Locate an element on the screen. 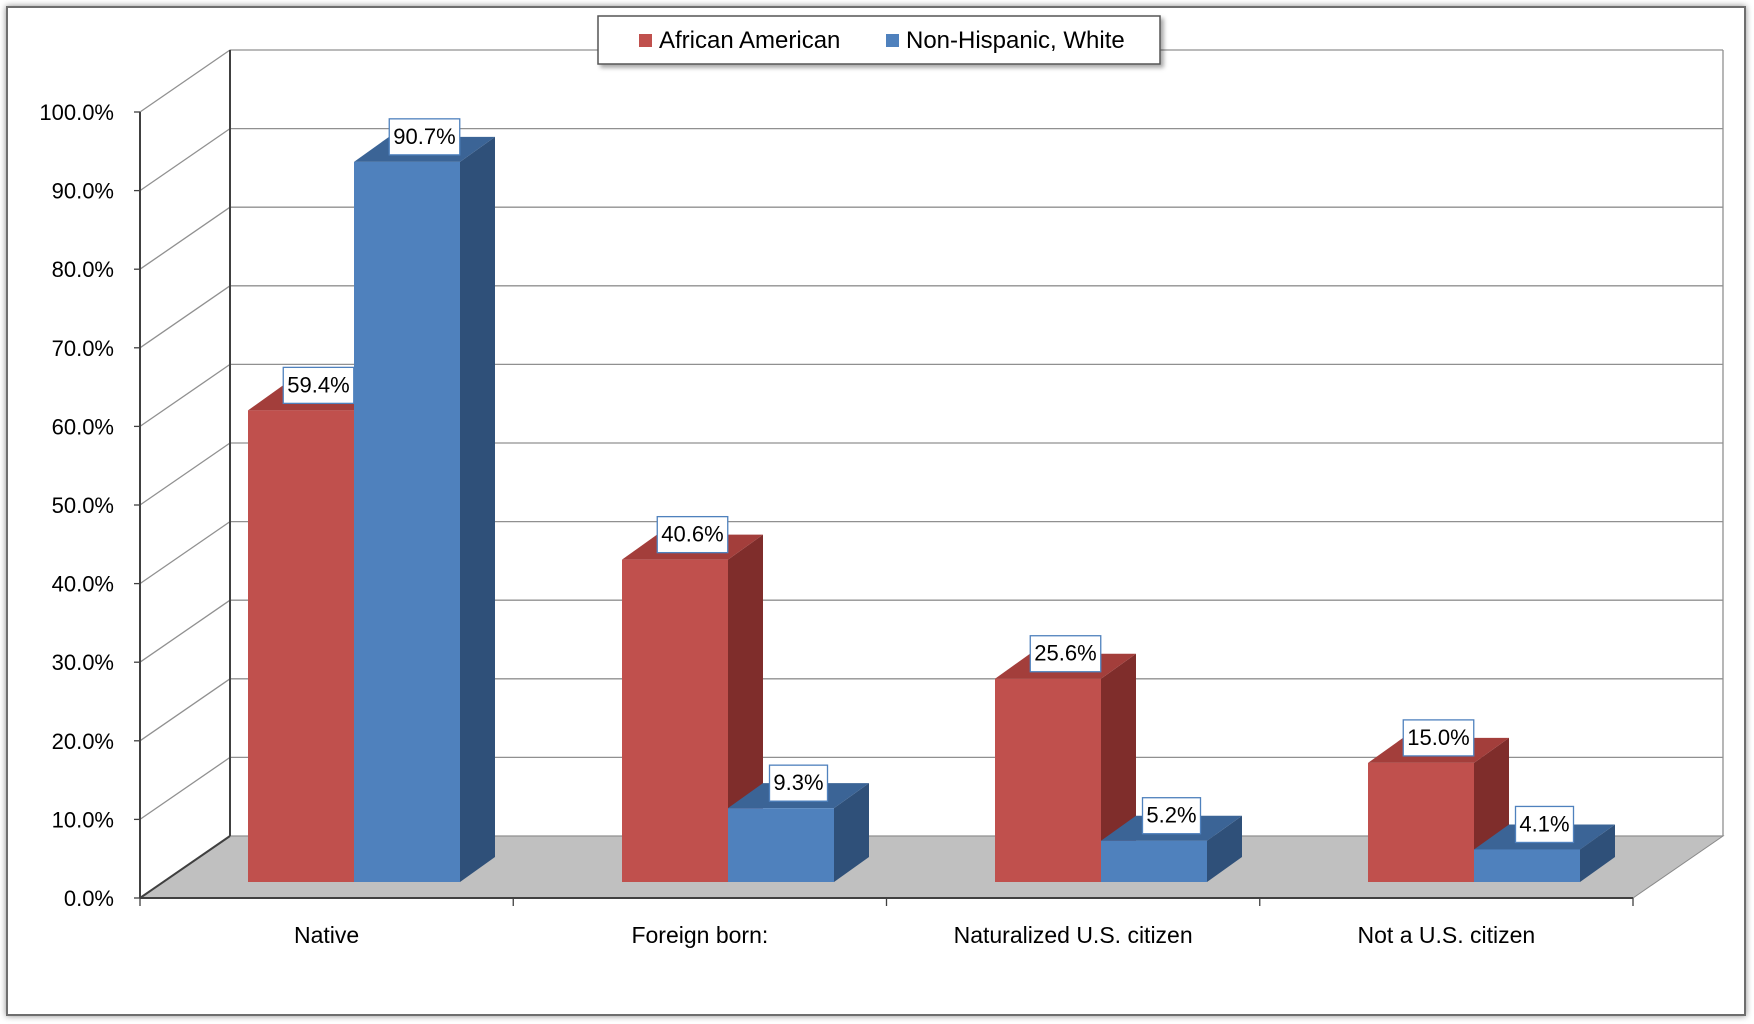  y-tick-label: 30.0% is located at coordinates (83, 662).